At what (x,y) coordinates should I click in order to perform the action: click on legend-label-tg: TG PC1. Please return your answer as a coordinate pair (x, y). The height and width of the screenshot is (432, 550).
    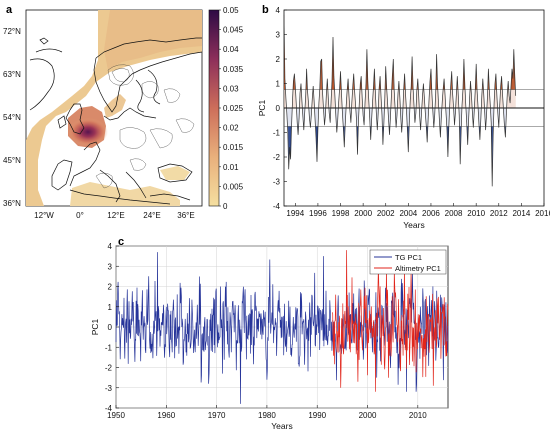
    Looking at the image, I should click on (408, 257).